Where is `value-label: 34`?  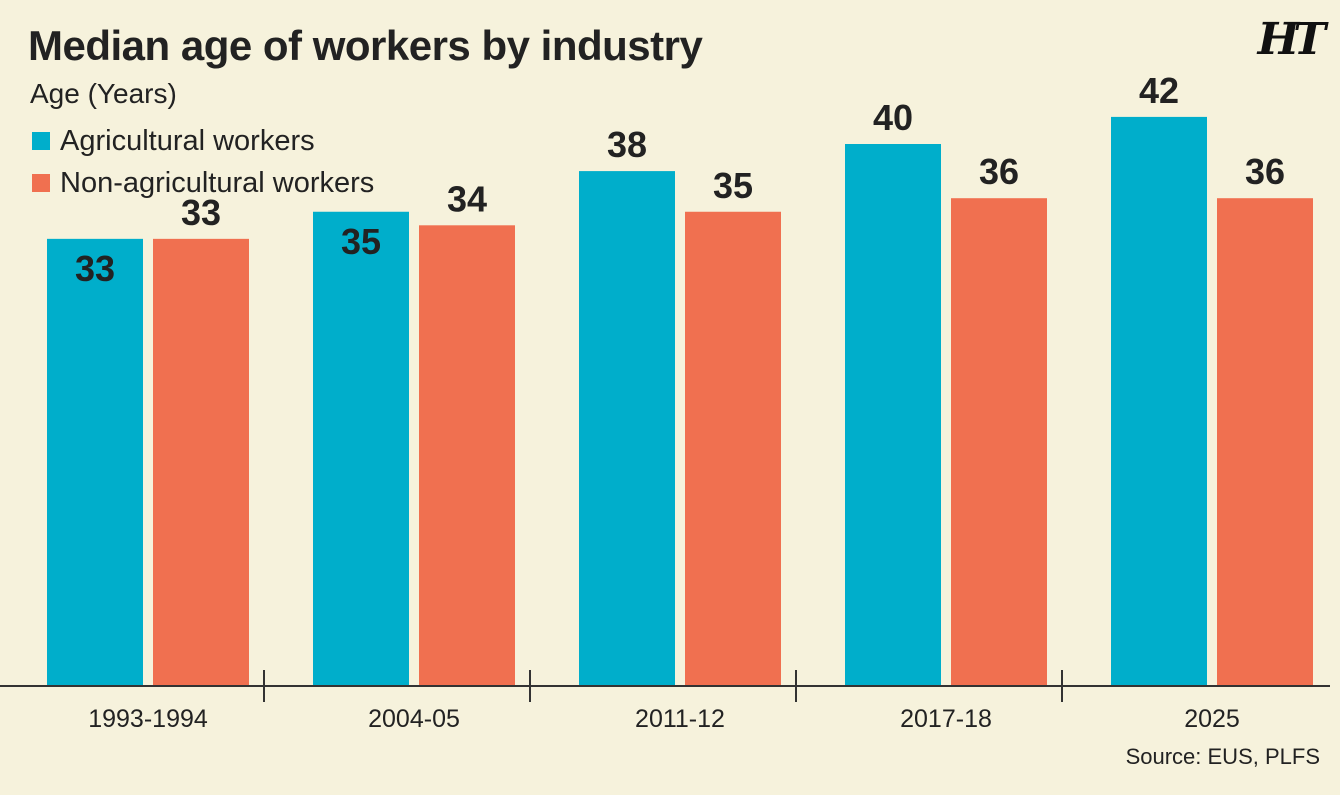
value-label: 34 is located at coordinates (467, 198).